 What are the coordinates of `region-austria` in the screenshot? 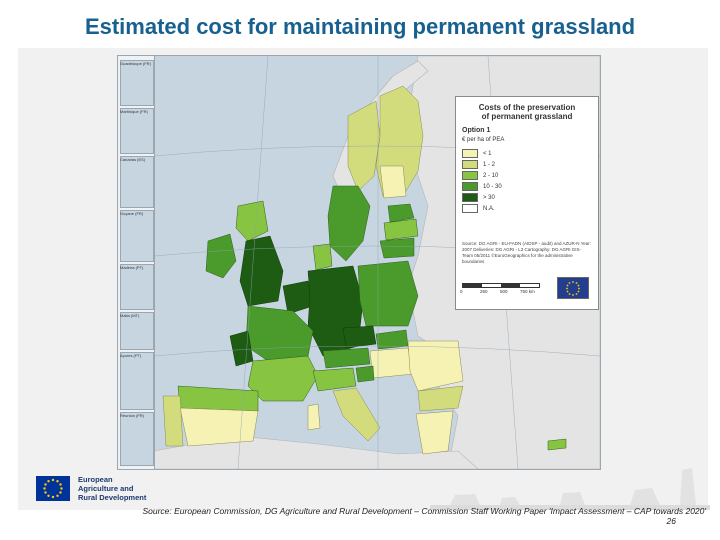 It's located at (346, 358).